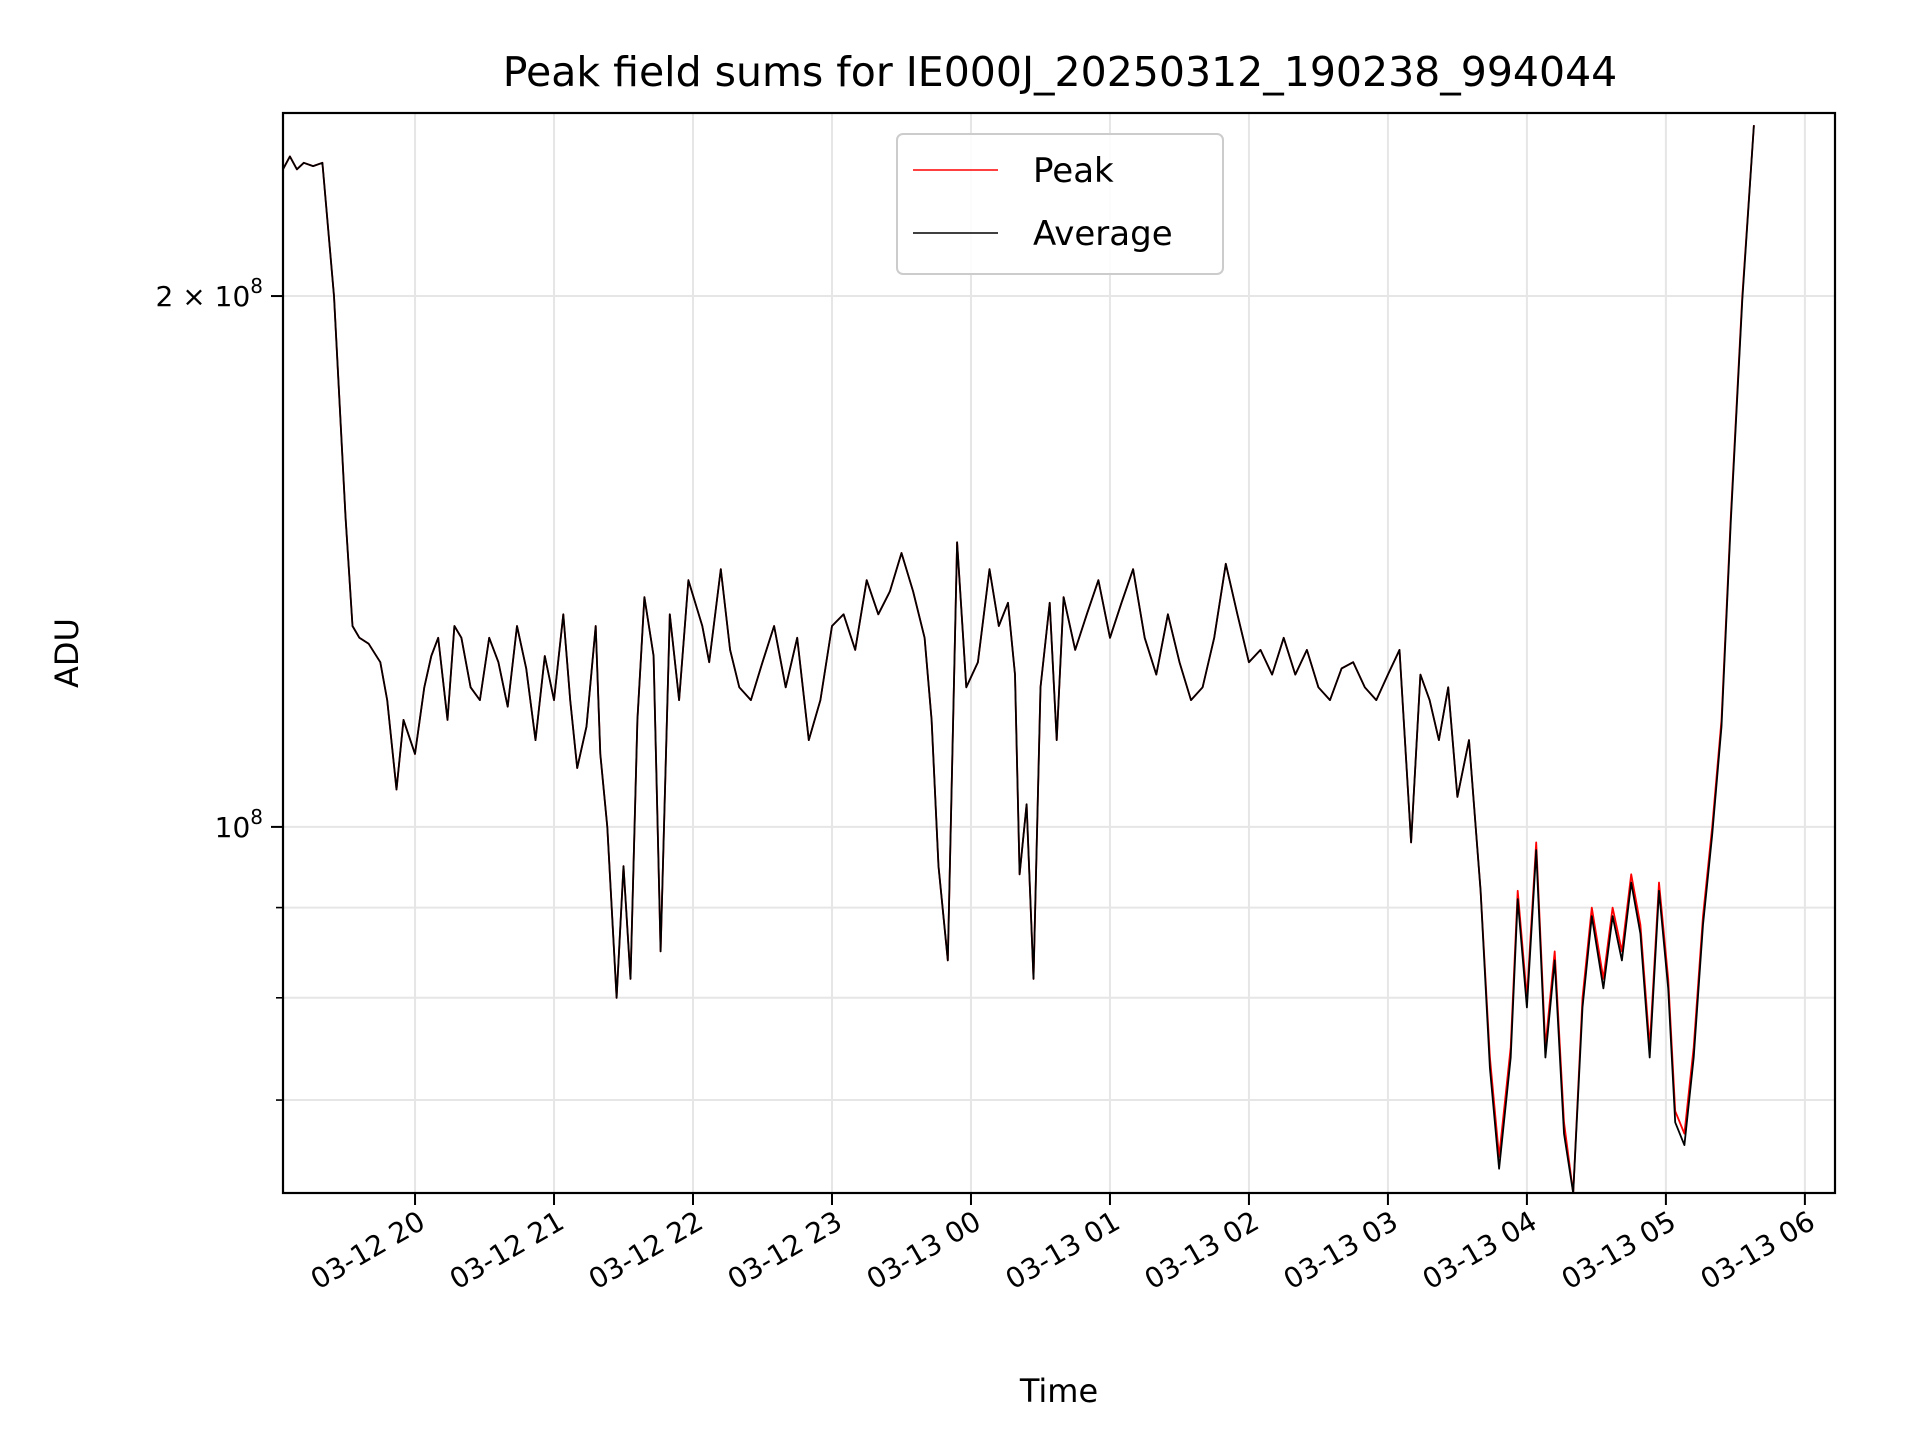 The image size is (1920, 1440). I want to click on legend-label-peak: Peak, so click(1073, 171).